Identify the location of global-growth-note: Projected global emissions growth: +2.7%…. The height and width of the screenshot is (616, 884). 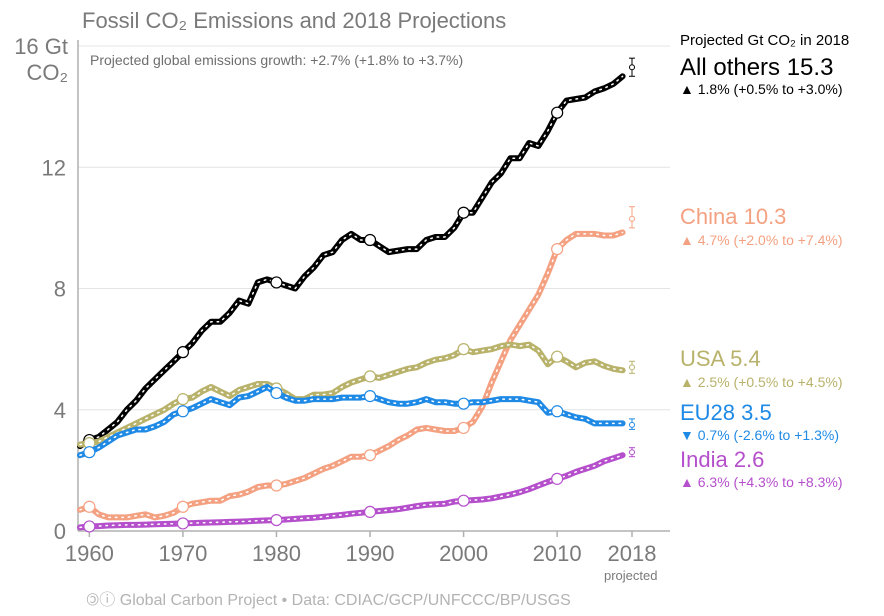
(277, 60).